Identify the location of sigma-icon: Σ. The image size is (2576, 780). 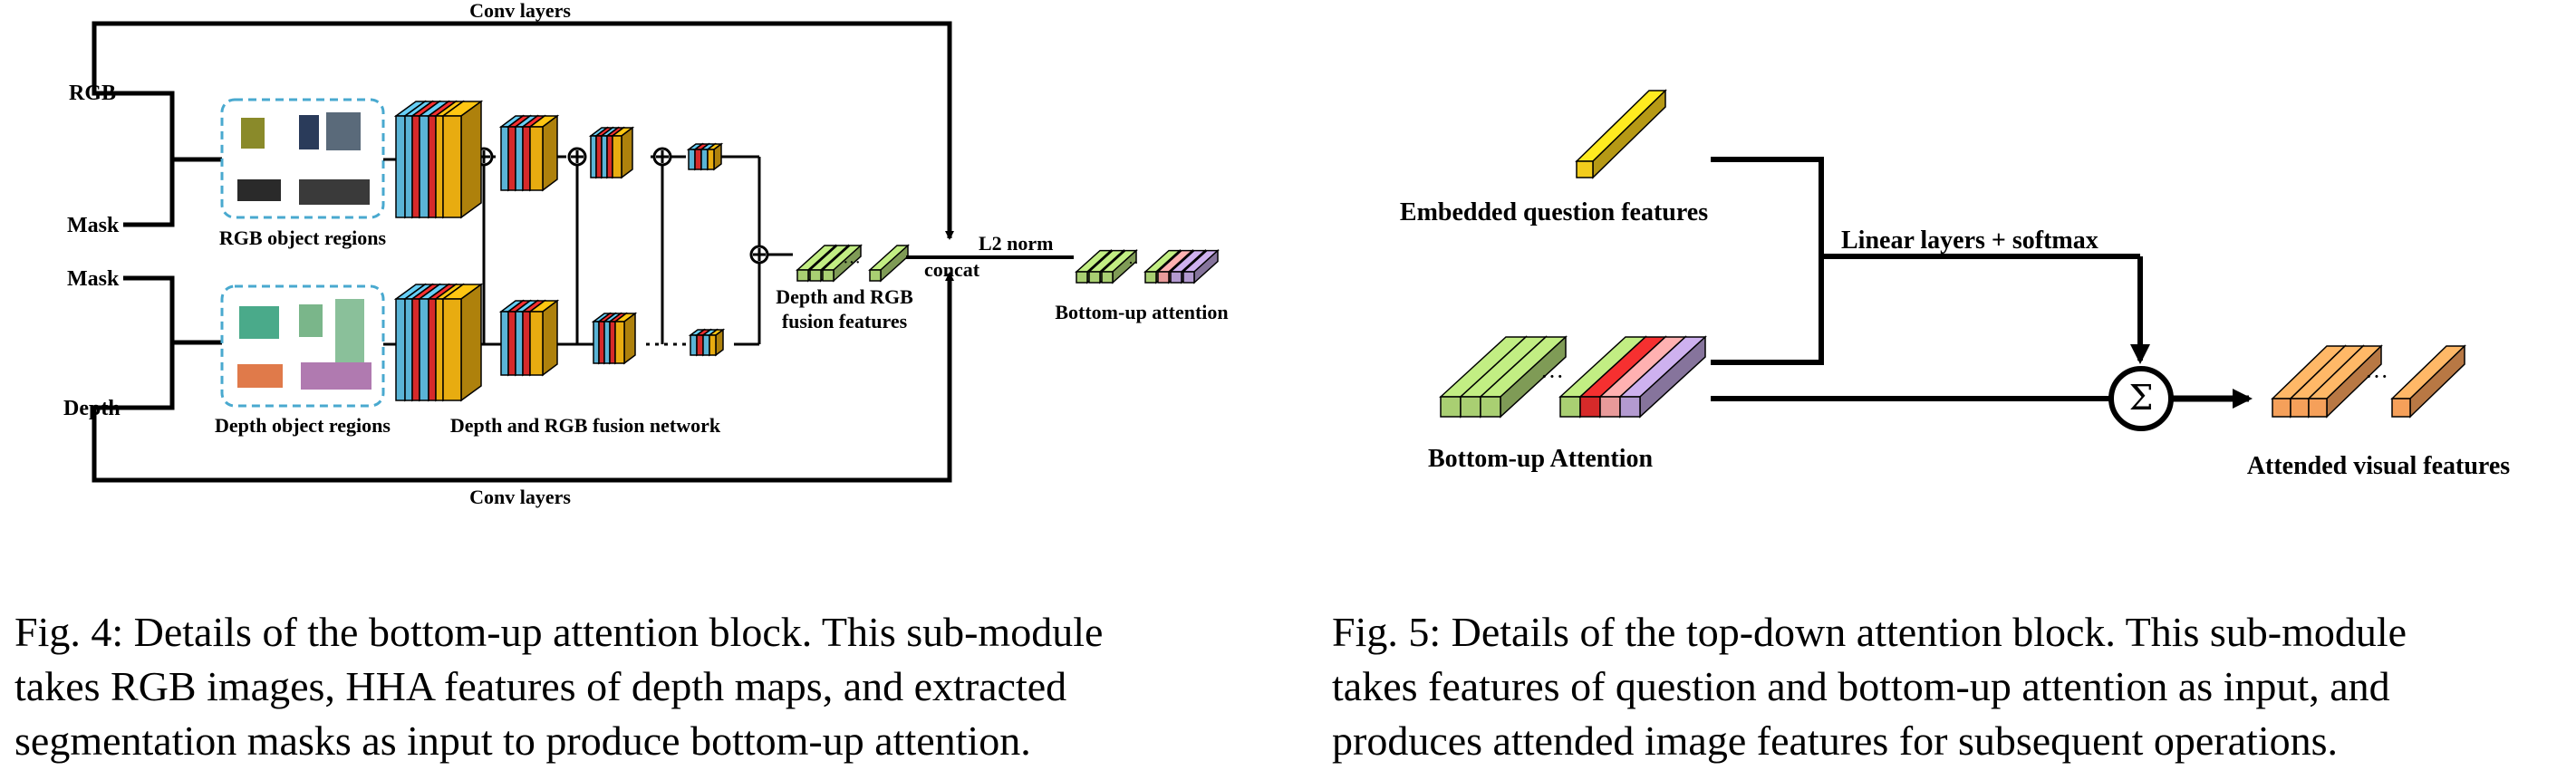
(2141, 398).